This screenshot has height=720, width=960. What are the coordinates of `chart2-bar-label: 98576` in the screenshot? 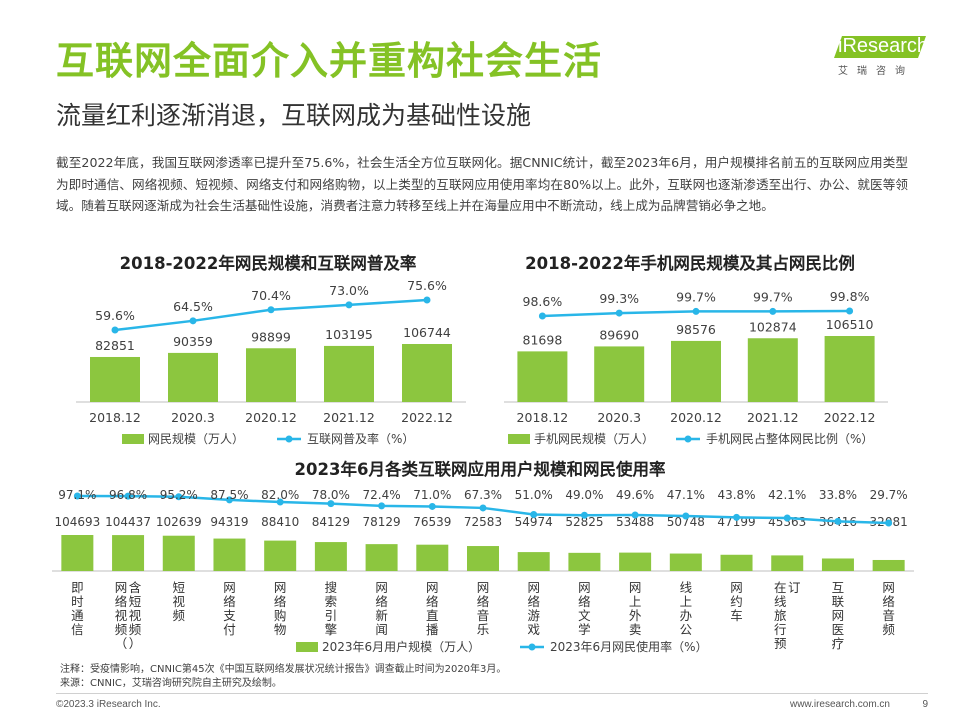 It's located at (696, 329).